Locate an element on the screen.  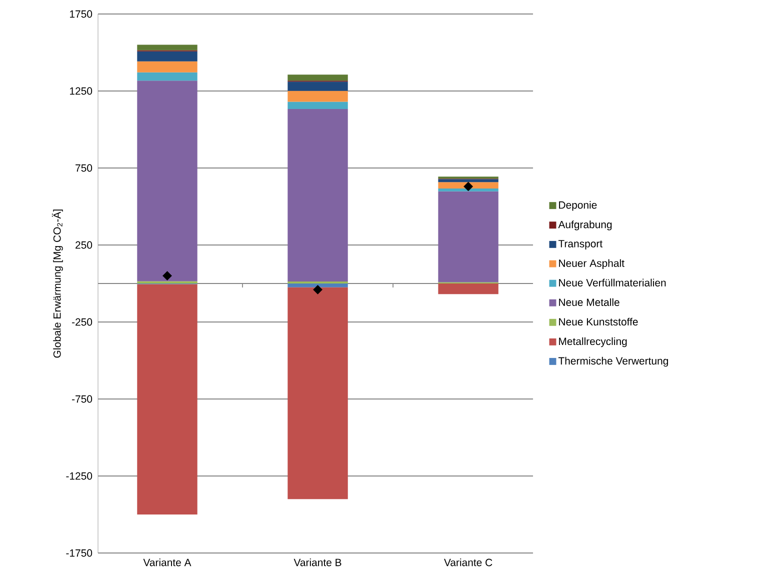
legend-label: Neue Kunststoffe is located at coordinates (598, 322).